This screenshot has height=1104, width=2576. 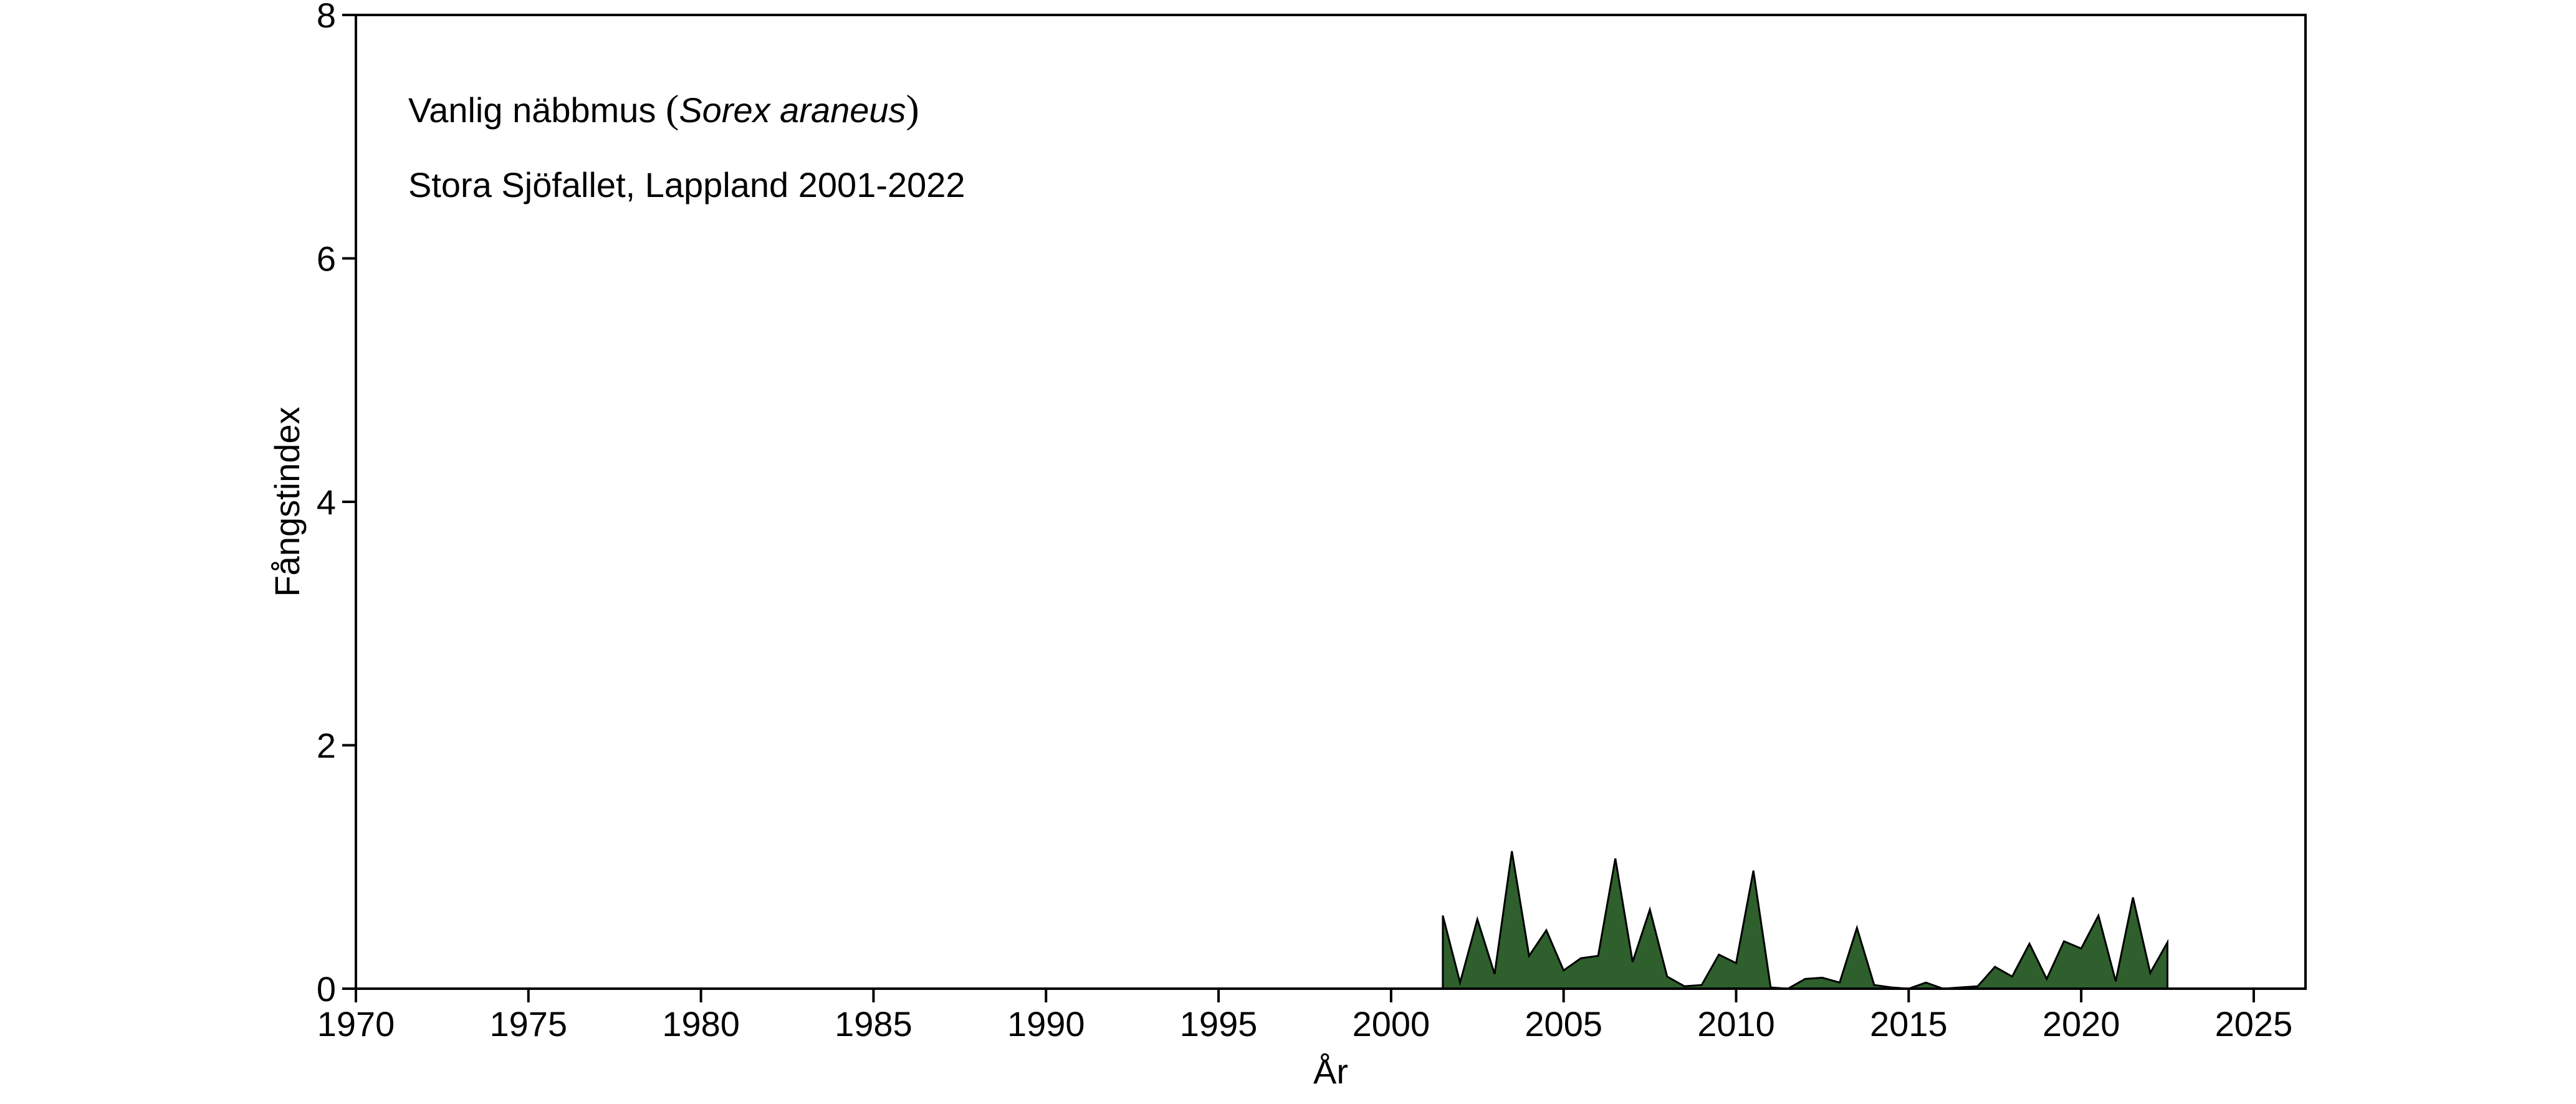 What do you see at coordinates (2081, 1024) in the screenshot?
I see `x-tick-label: 2020` at bounding box center [2081, 1024].